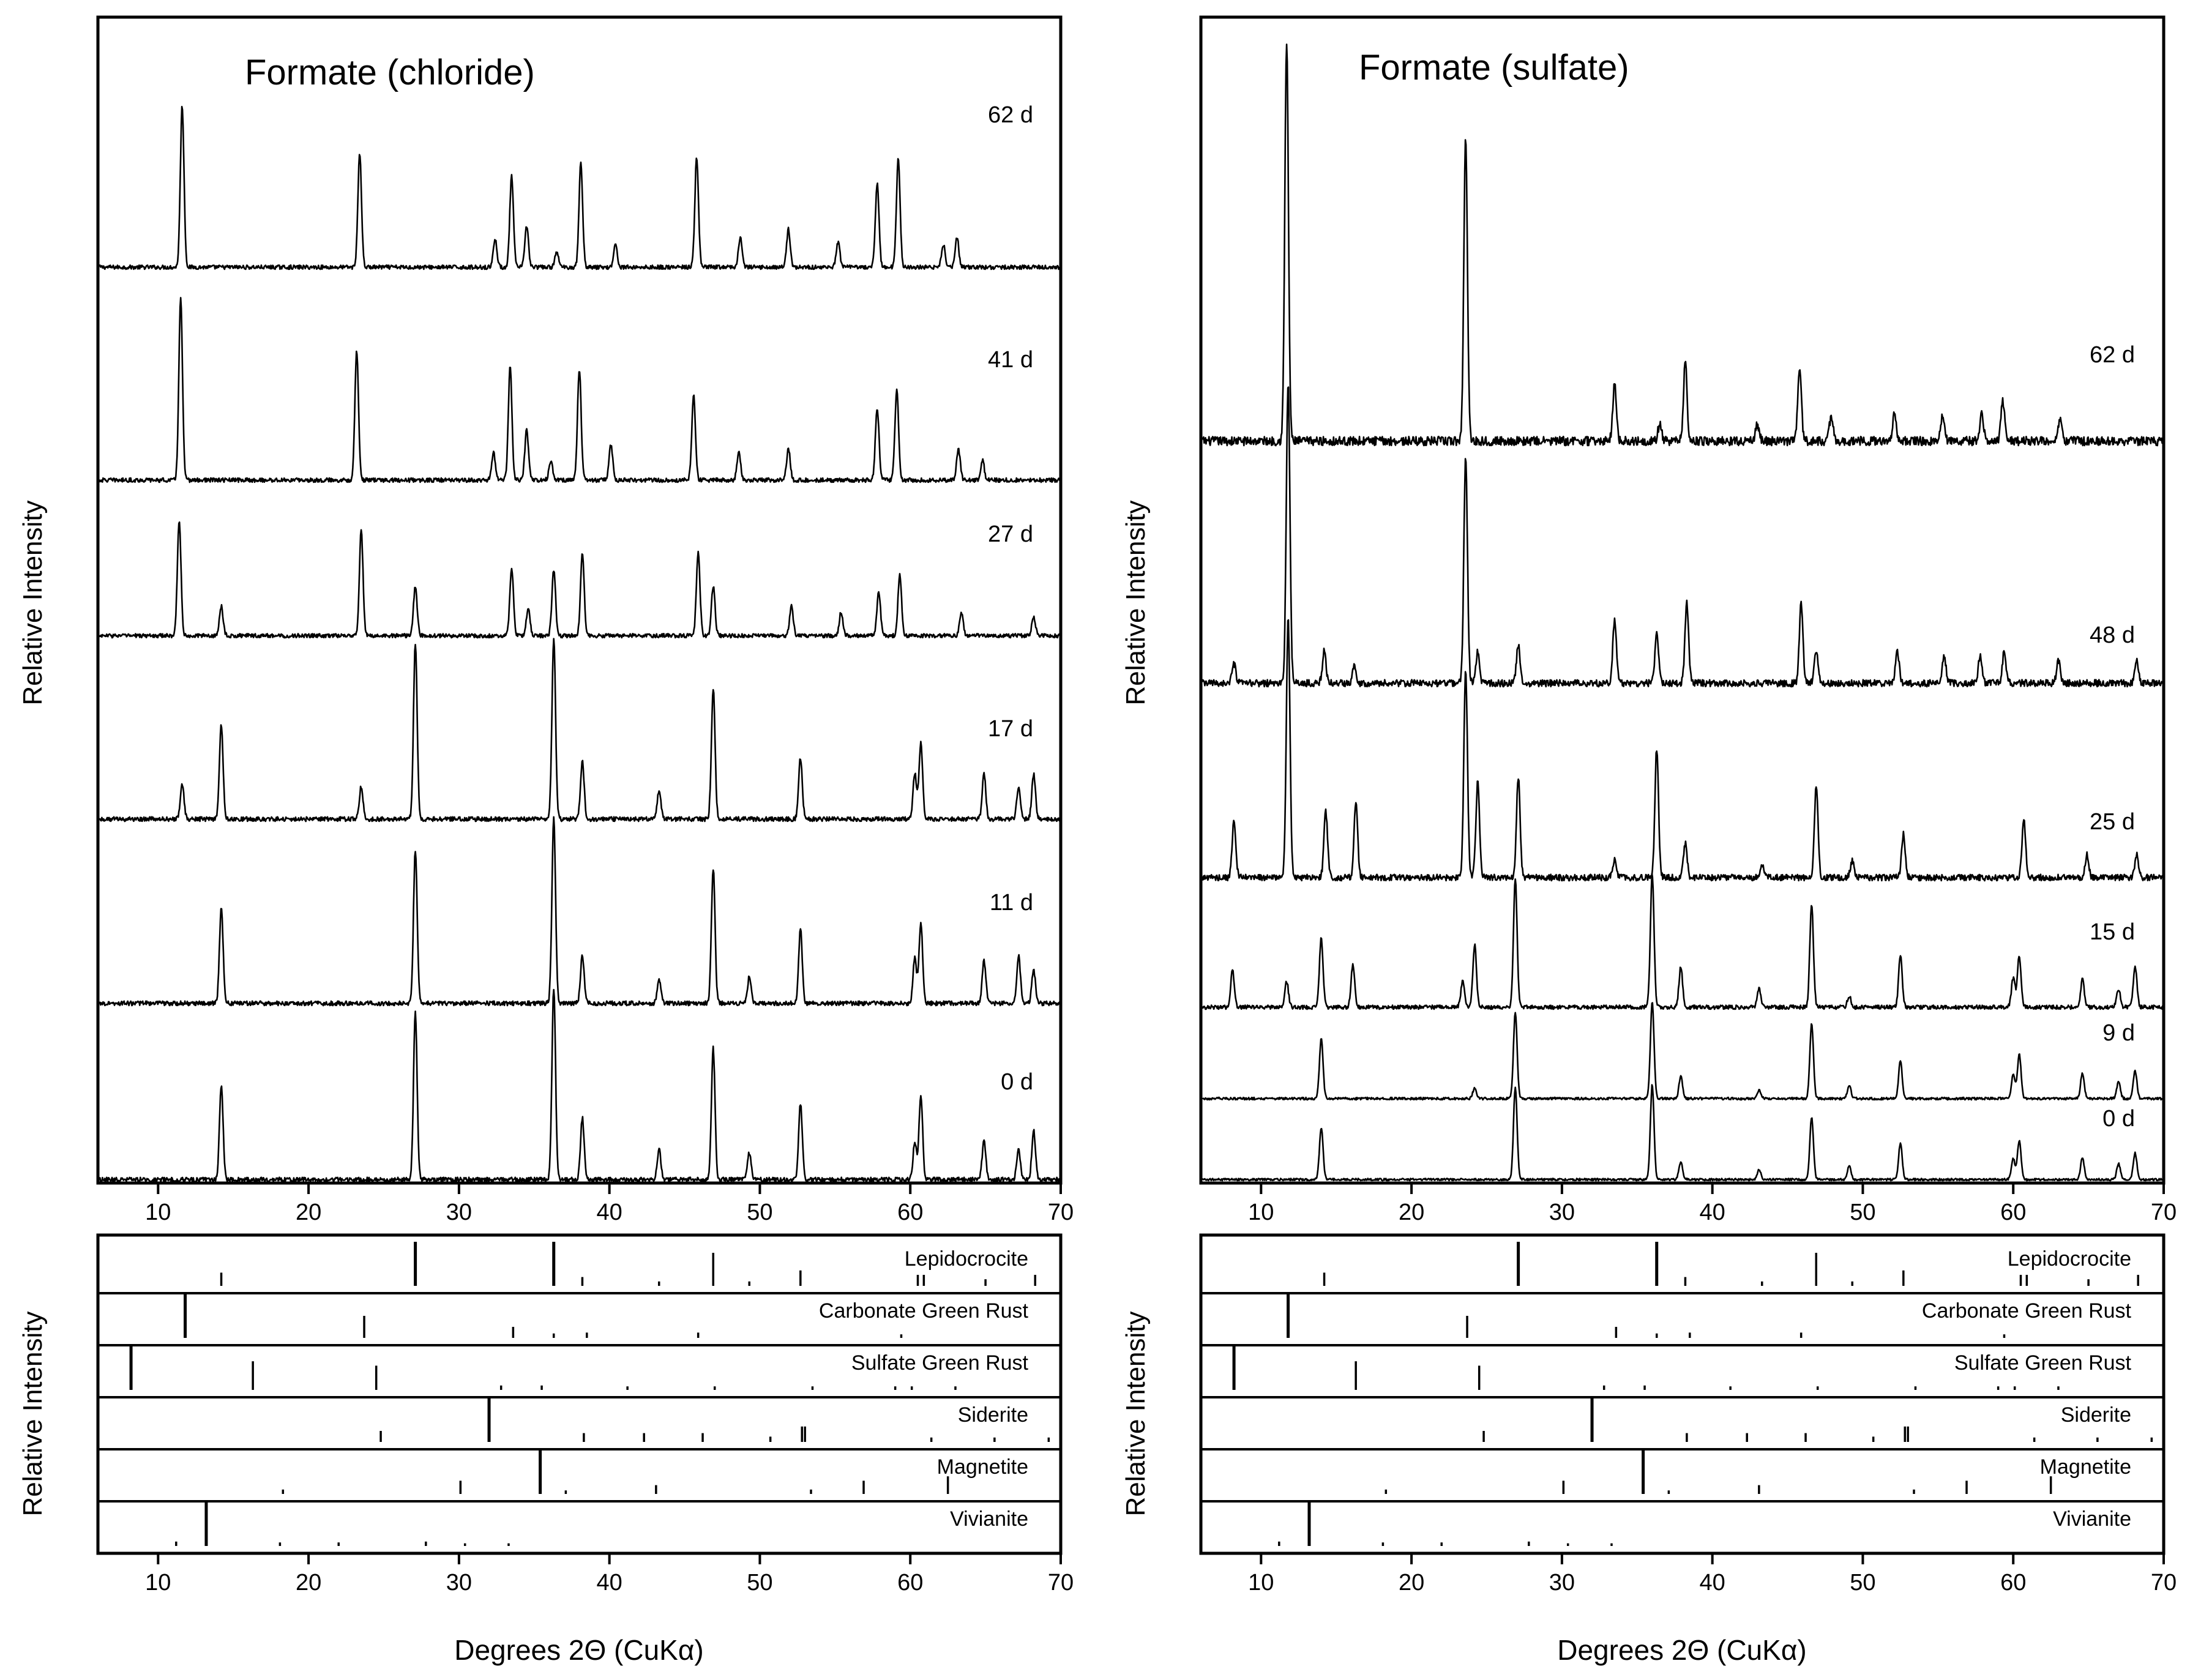 The height and width of the screenshot is (1680, 2190). Describe the element at coordinates (714, 1420) in the screenshot. I see `reference-strip: Siderite` at that location.